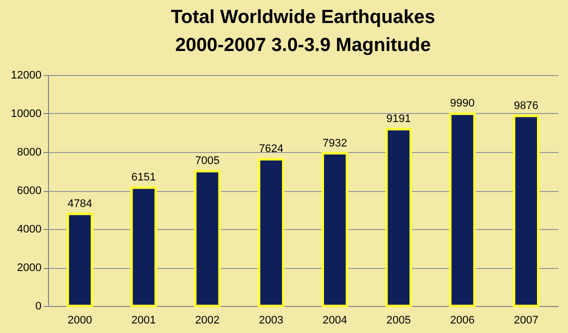  What do you see at coordinates (462, 320) in the screenshot?
I see `x-tick-label: 2006` at bounding box center [462, 320].